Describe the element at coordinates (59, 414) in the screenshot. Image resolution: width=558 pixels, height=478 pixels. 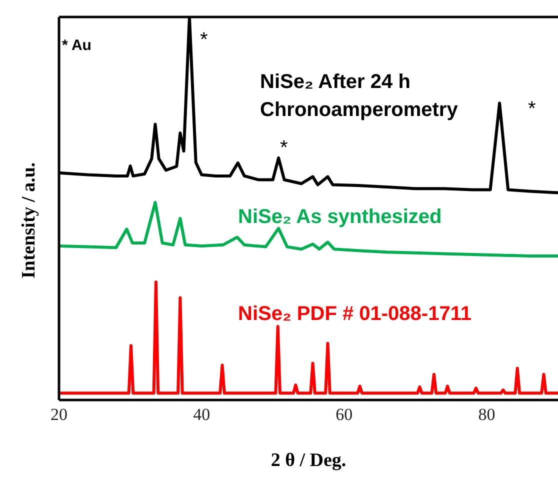
I see `x-tick-label: 20` at that location.